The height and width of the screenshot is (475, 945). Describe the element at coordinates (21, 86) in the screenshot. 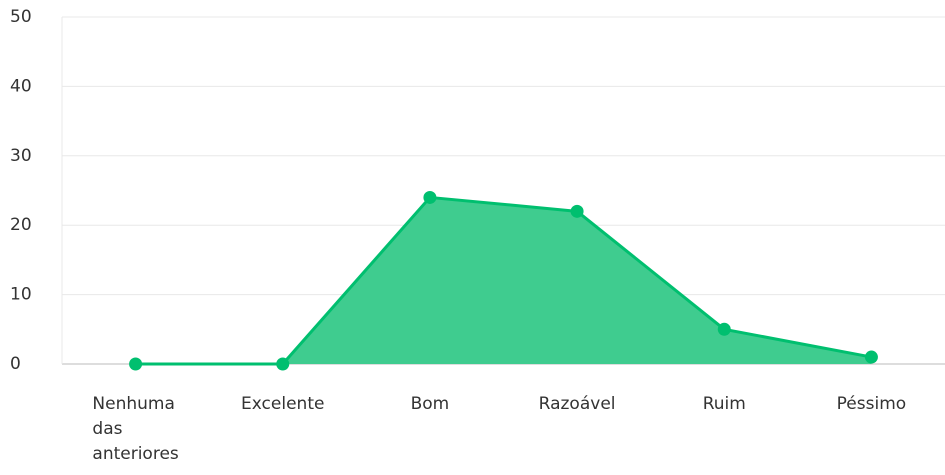

I see `y-tick-label: 40` at that location.